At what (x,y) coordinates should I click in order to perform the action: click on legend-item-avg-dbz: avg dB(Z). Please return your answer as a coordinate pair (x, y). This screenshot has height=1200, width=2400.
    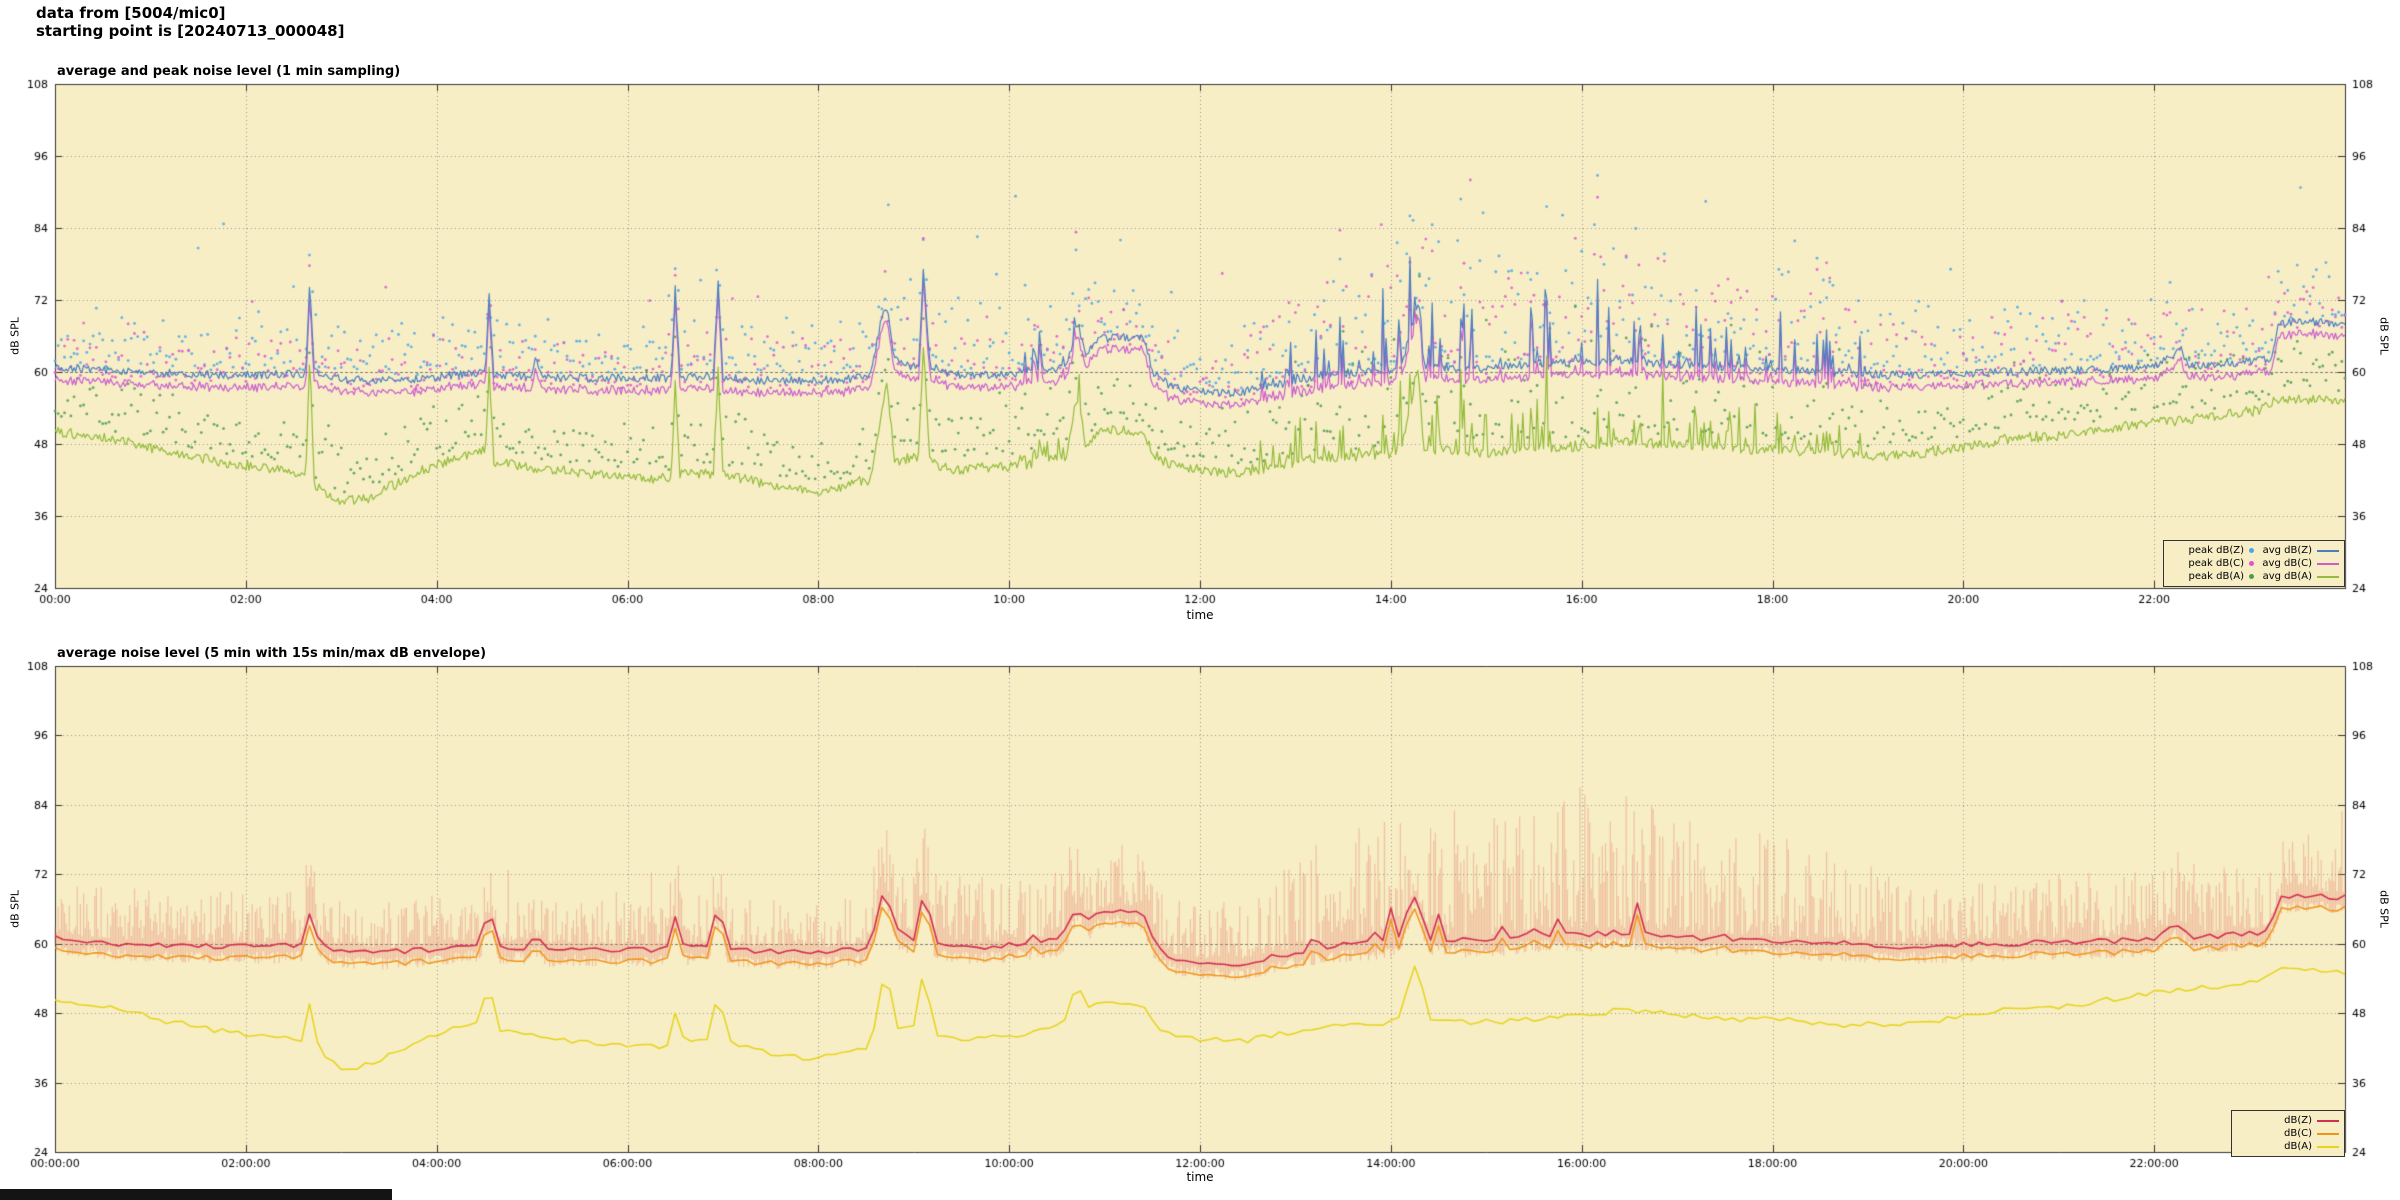
    Looking at the image, I should click on (2296, 550).